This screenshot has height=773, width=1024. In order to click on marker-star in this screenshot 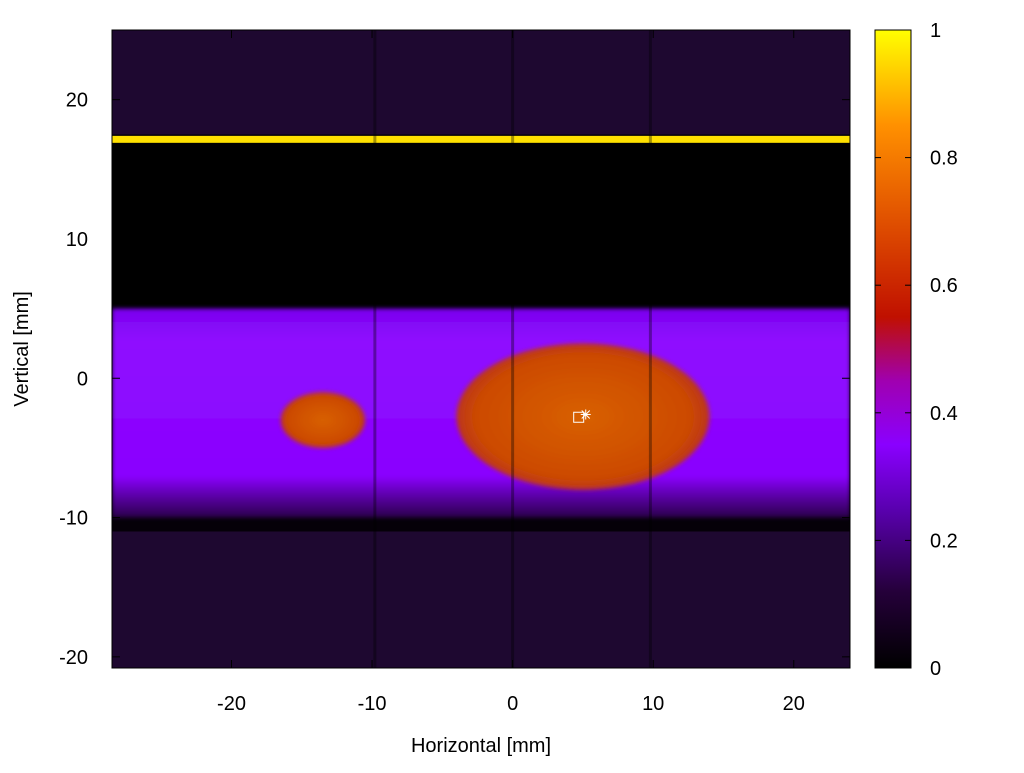, I will do `click(585, 414)`.